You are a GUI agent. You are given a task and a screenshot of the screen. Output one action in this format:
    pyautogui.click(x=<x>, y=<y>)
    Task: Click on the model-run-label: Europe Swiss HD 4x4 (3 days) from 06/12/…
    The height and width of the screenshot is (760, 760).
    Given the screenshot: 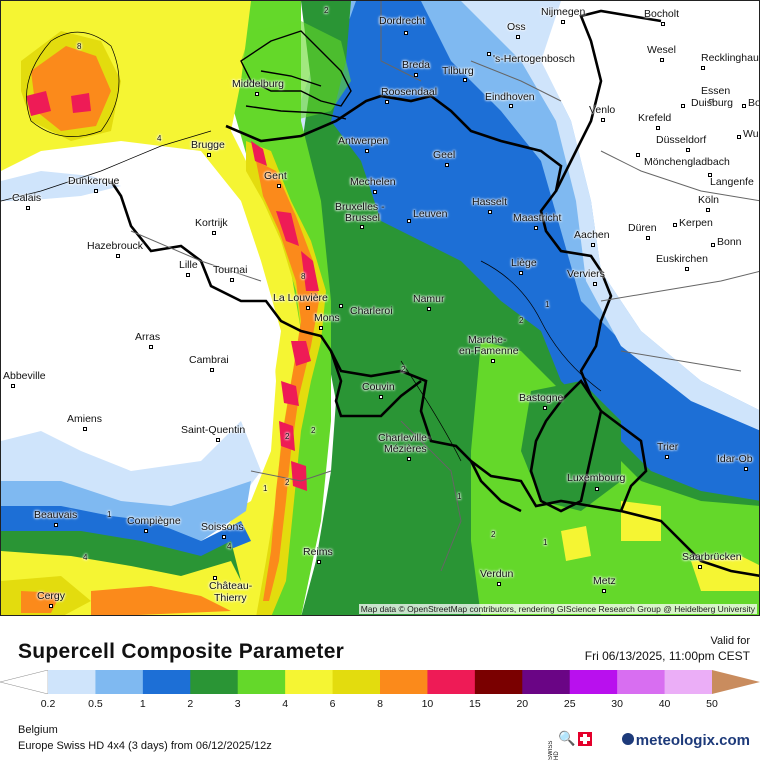 What is the action you would take?
    pyautogui.click(x=145, y=746)
    